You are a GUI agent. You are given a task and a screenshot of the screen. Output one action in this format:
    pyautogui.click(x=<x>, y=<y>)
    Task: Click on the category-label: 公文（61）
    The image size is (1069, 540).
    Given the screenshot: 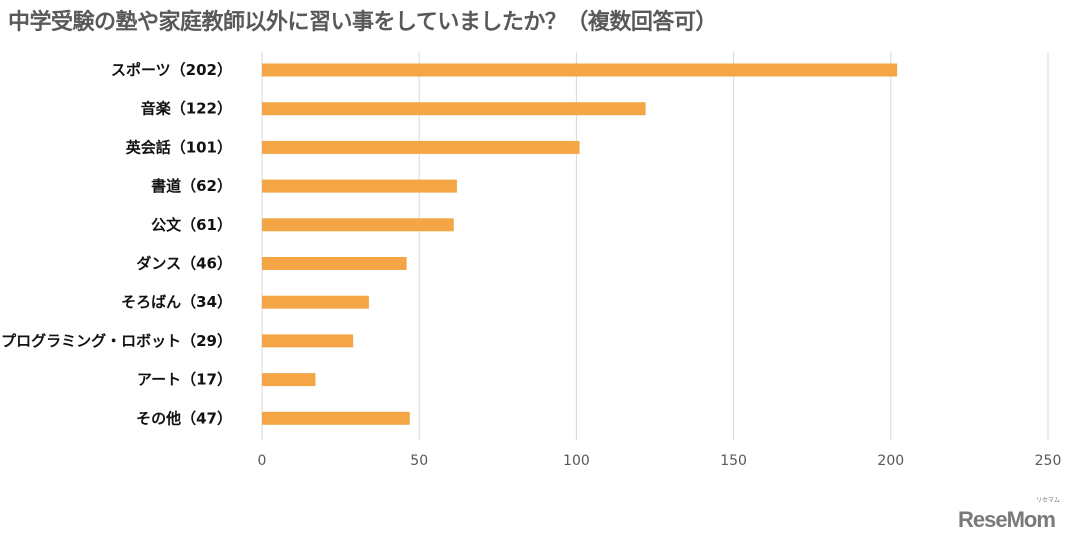 What is the action you would take?
    pyautogui.click(x=191, y=225)
    